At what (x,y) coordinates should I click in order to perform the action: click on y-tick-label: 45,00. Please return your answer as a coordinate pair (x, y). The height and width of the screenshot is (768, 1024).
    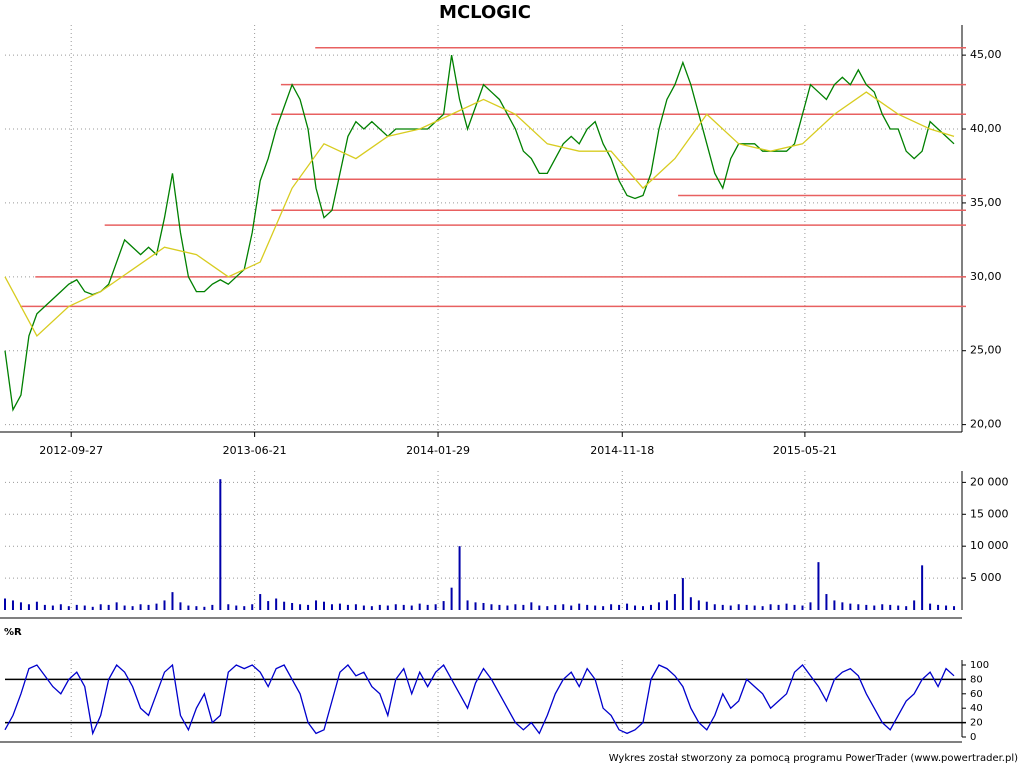
    Looking at the image, I should click on (986, 54).